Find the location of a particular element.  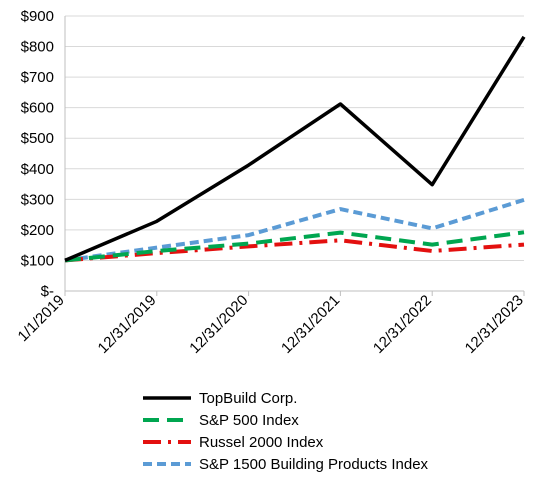

x-tick-label: 12/31/2019 is located at coordinates (127, 324).